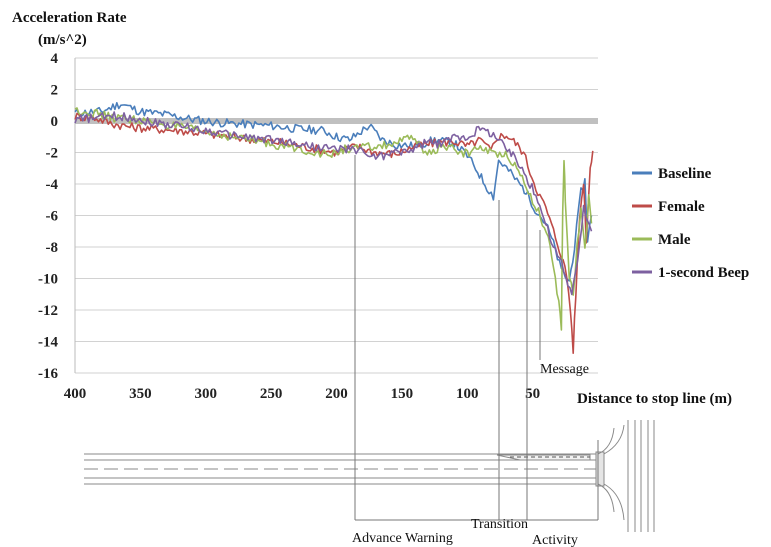 The width and height of the screenshot is (771, 547). Describe the element at coordinates (140, 394) in the screenshot. I see `x-tick-label: 350` at that location.